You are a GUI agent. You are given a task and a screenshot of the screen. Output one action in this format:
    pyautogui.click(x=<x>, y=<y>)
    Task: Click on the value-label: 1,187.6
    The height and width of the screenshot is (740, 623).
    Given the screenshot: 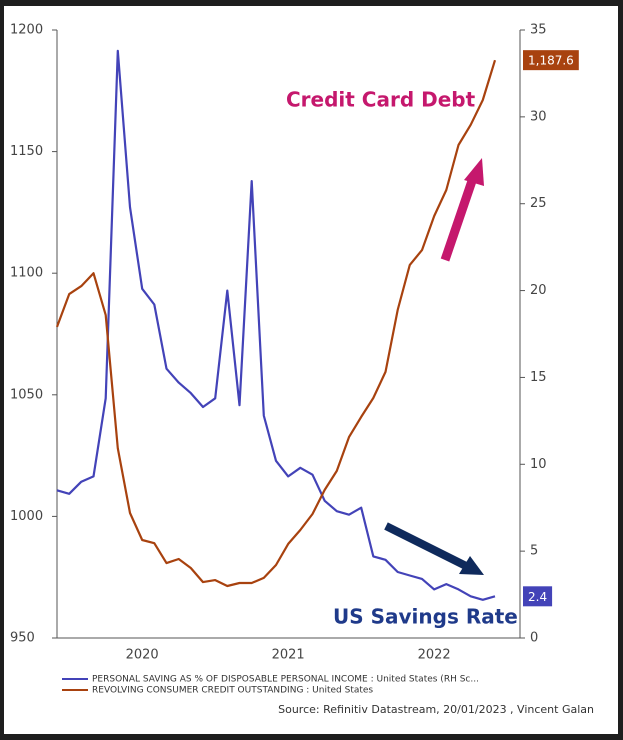 What is the action you would take?
    pyautogui.click(x=551, y=61)
    